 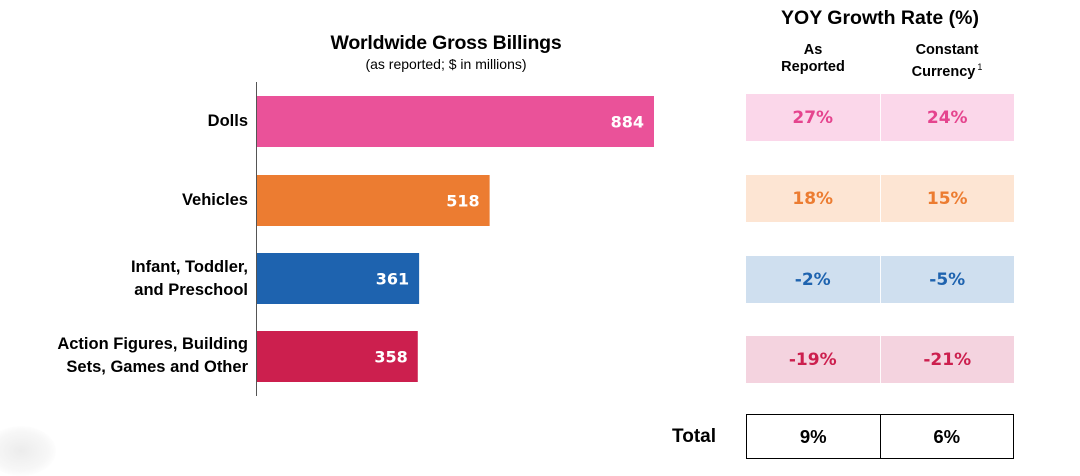 I want to click on growth-row-action-figures: -19% -21%, so click(x=880, y=359).